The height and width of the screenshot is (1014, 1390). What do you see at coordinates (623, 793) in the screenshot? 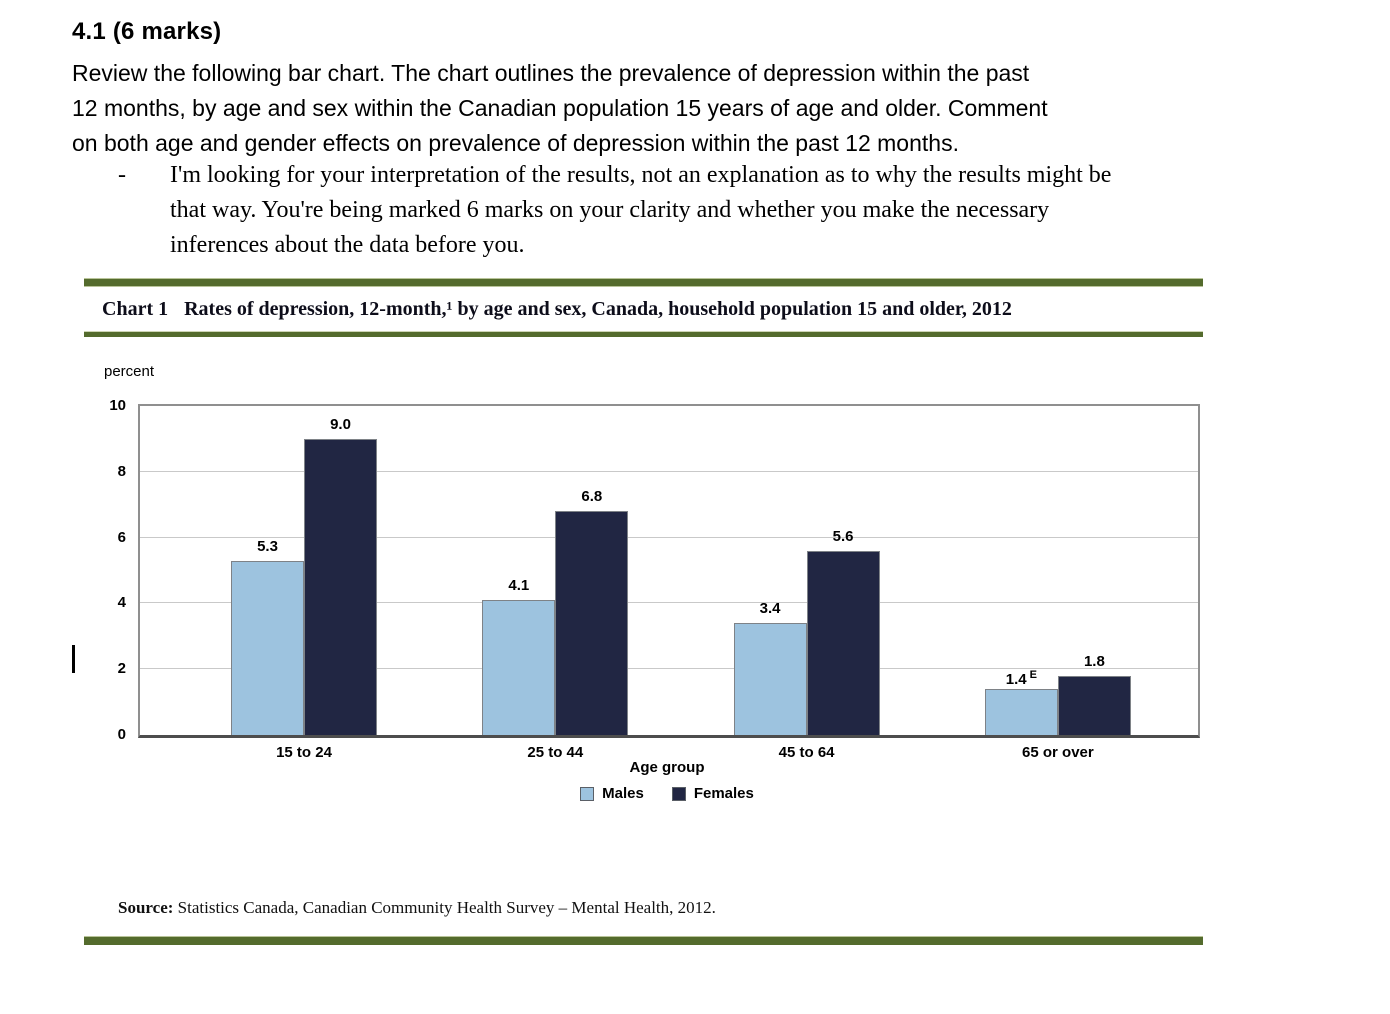
I see `legend-label-males: Males` at bounding box center [623, 793].